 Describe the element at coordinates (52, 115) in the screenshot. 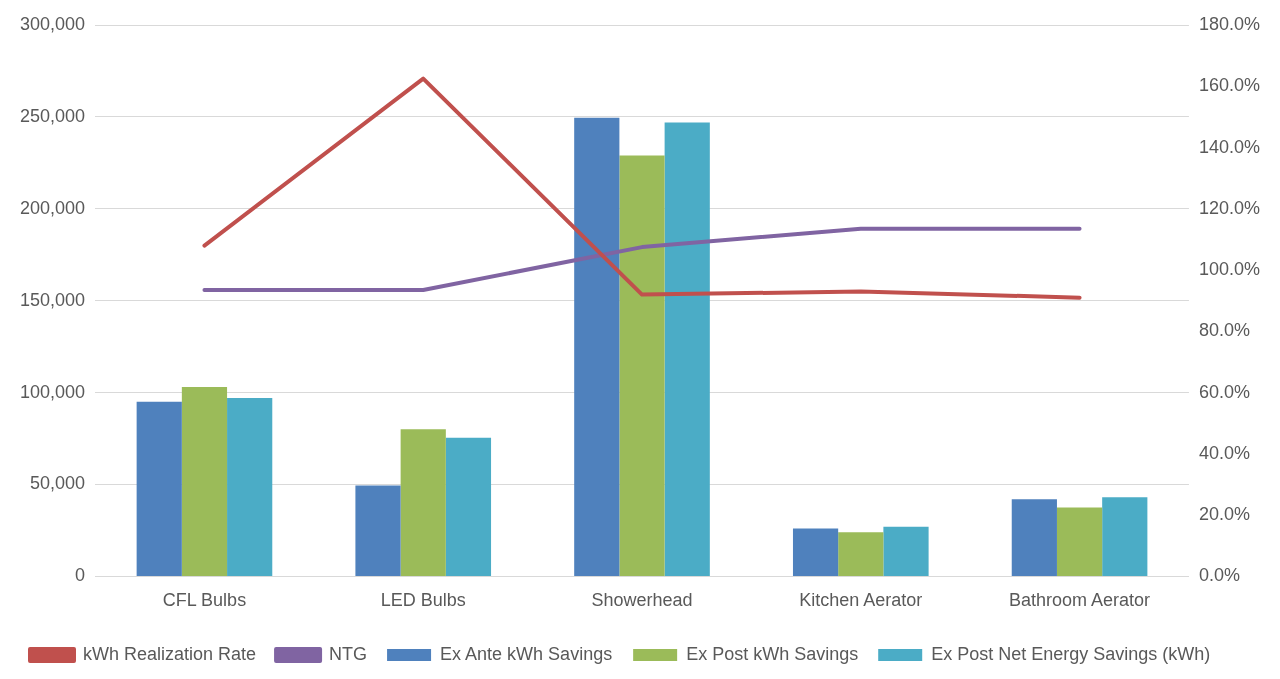

I see `y-tick-label: 250,000` at that location.